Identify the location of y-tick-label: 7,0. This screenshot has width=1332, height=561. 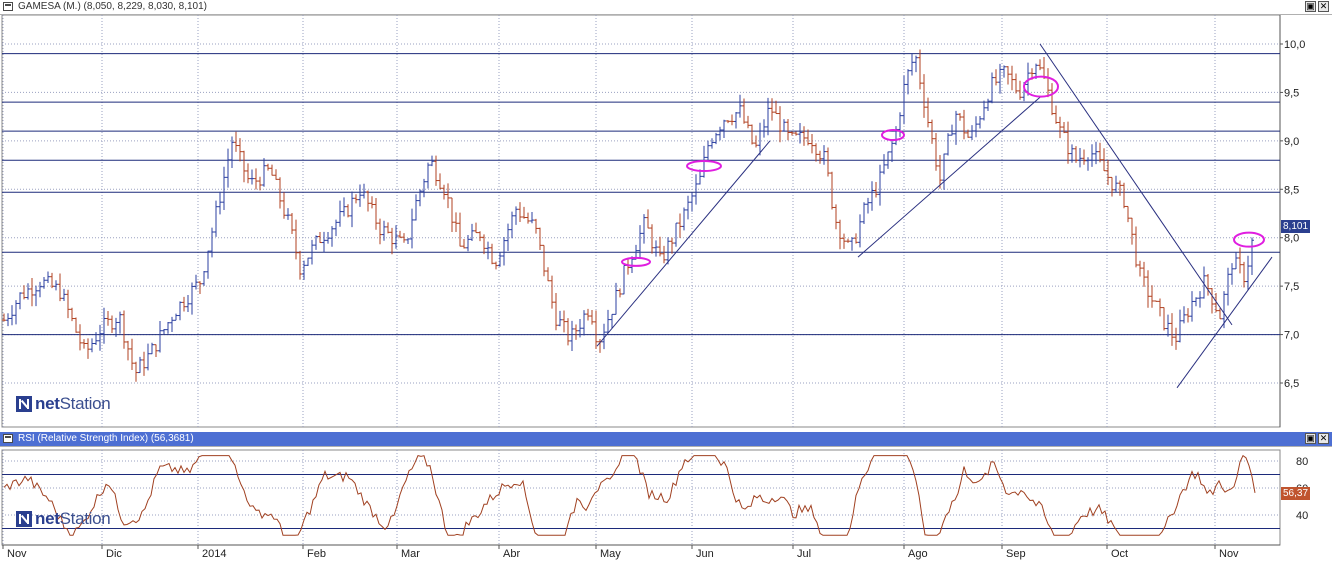
(1291, 336).